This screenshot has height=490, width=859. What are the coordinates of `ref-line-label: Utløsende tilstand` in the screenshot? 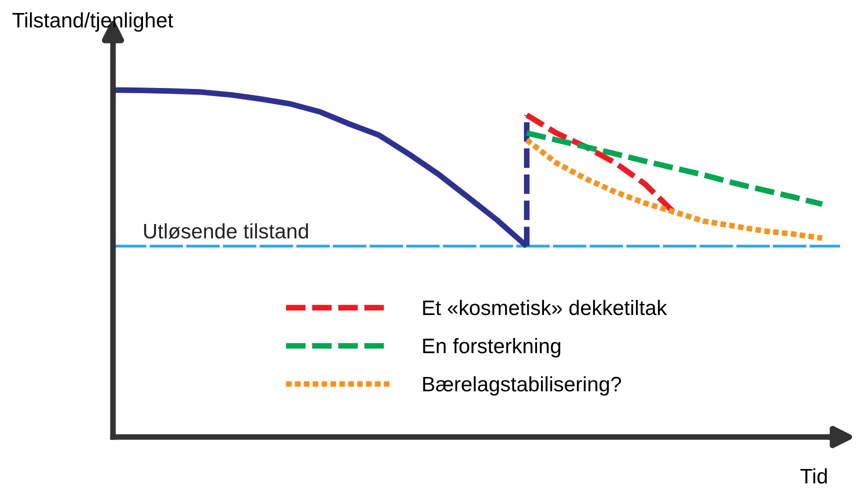 It's located at (226, 231).